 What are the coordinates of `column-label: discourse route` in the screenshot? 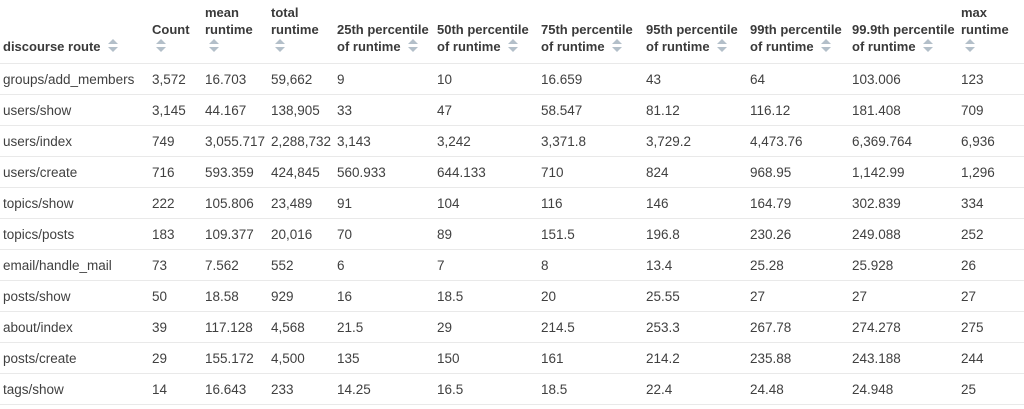 It's located at (52, 46).